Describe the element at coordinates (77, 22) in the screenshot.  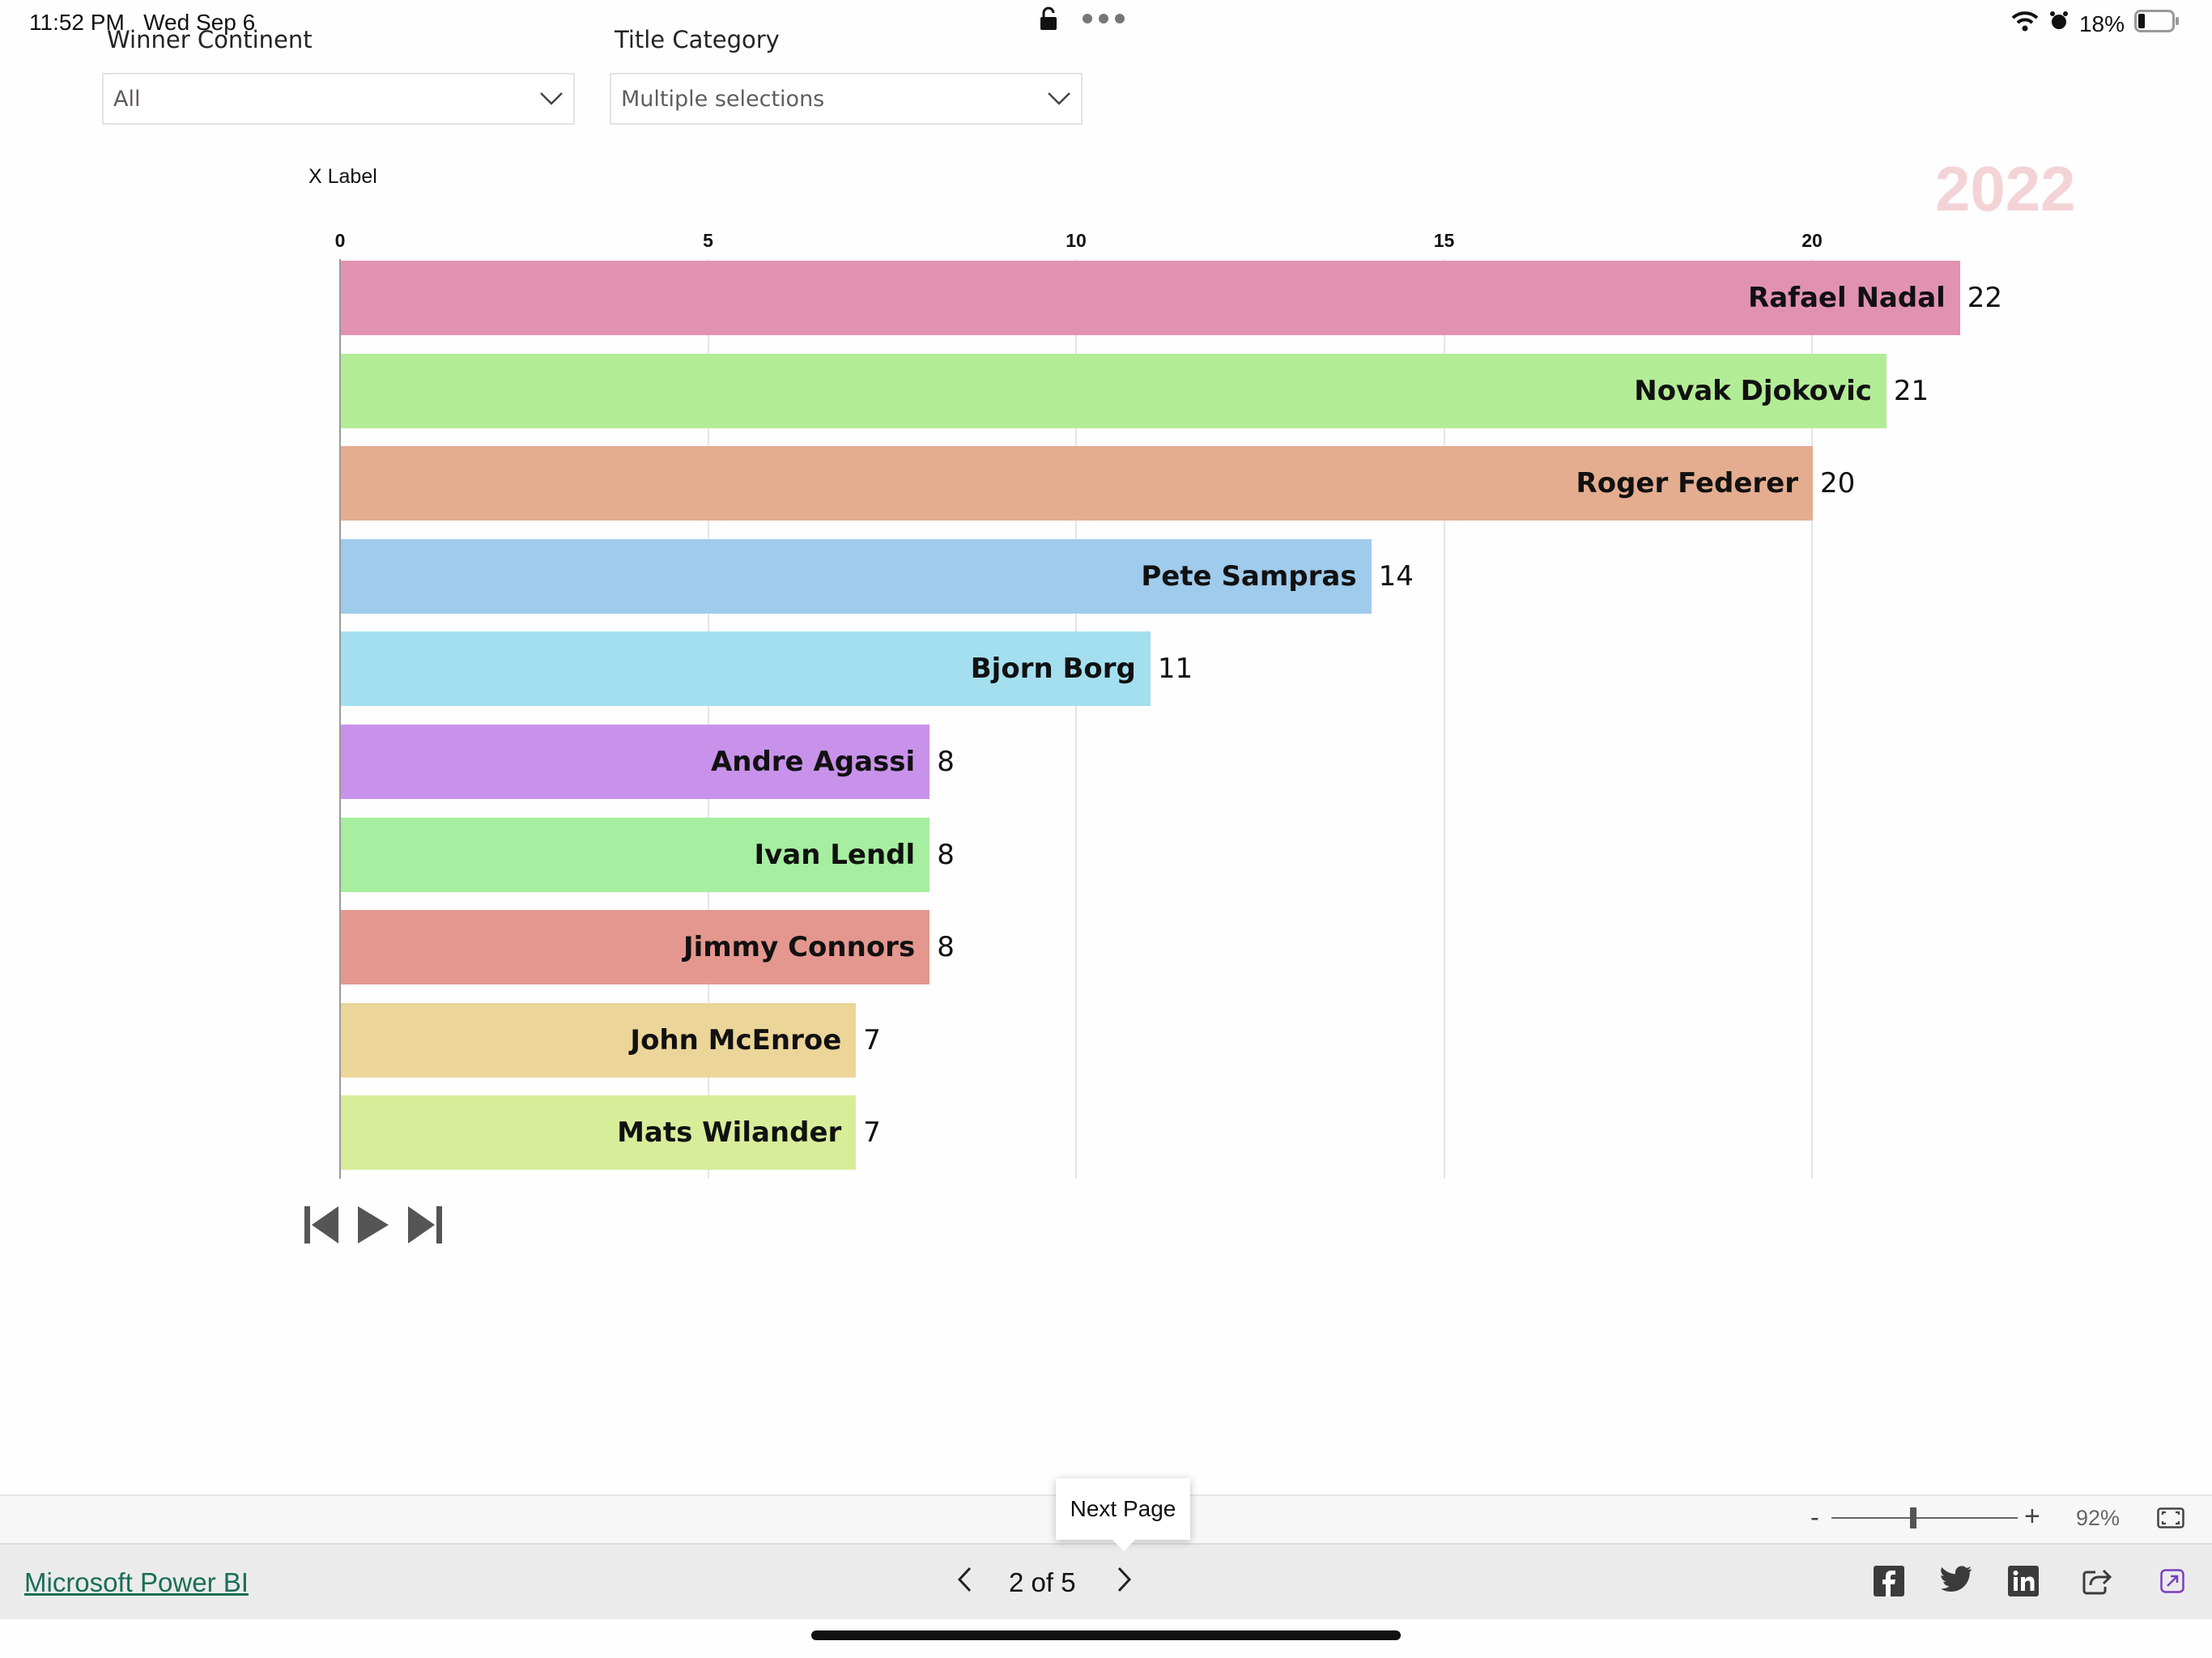
I see `status-clock: 11:52 PM` at that location.